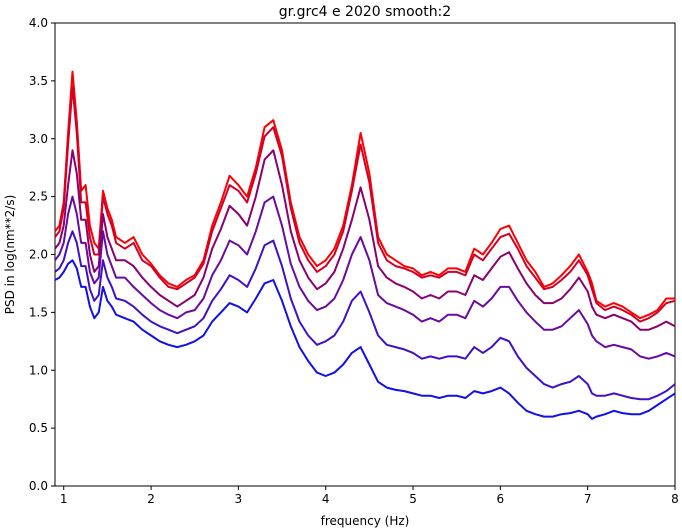 The image size is (682, 531). I want to click on y-tick-label: 1.5, so click(38, 312).